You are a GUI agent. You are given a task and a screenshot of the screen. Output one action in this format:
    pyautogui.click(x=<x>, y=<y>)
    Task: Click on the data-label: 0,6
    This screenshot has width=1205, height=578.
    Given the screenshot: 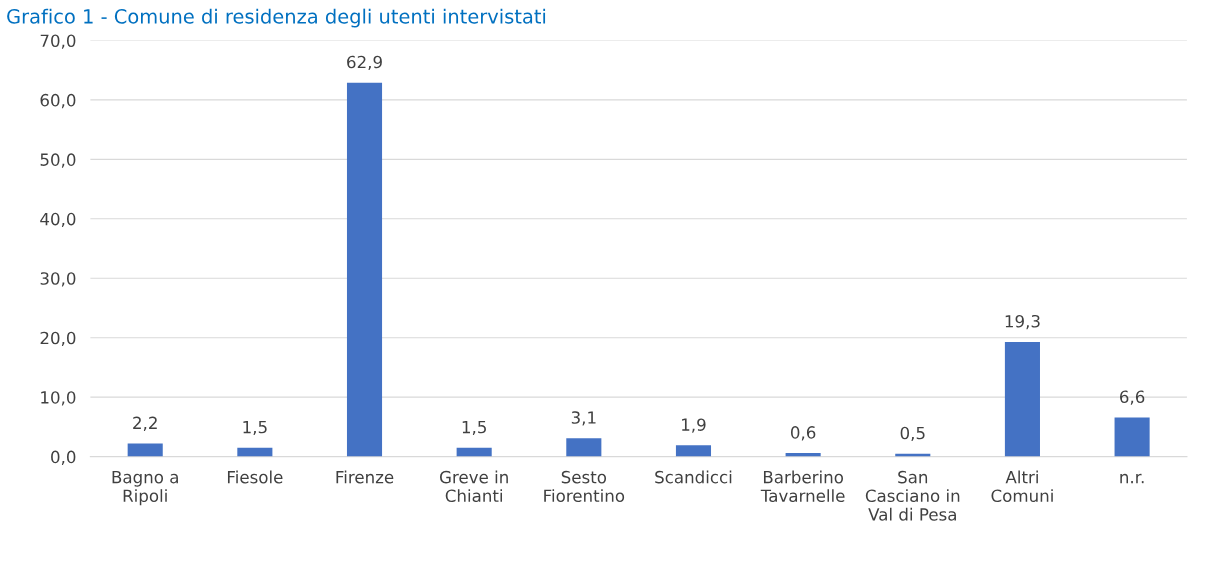 What is the action you would take?
    pyautogui.click(x=803, y=433)
    